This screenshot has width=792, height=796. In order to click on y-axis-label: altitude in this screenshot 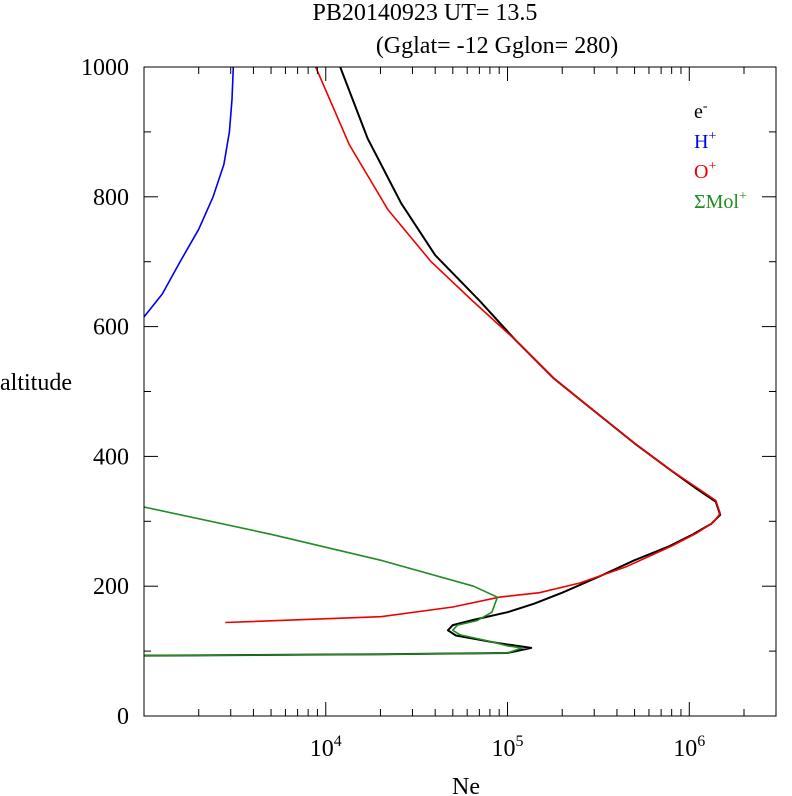, I will do `click(36, 383)`.